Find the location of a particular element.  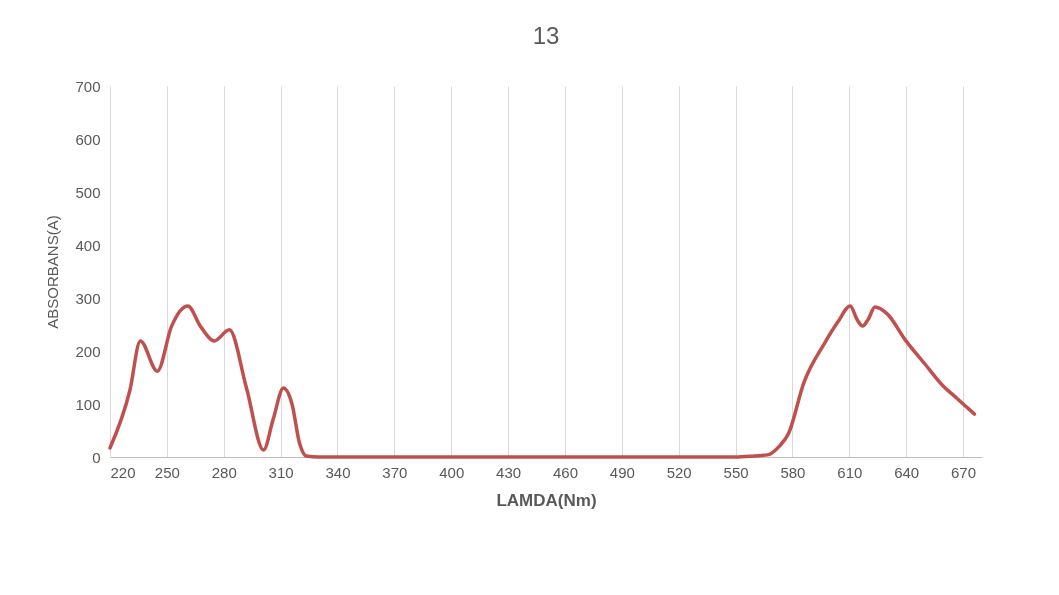

y-tick-label: 600 is located at coordinates (88, 139).